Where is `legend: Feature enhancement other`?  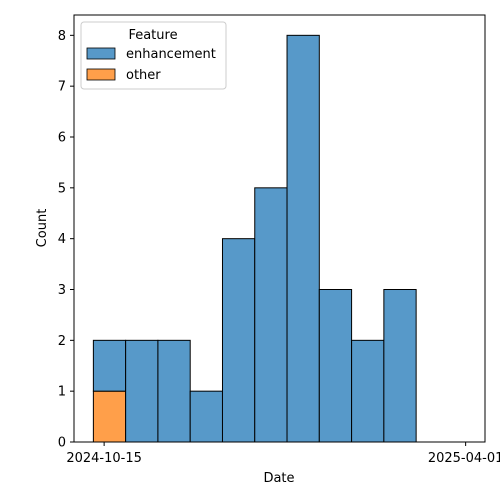 legend: Feature enhancement other is located at coordinates (153, 55).